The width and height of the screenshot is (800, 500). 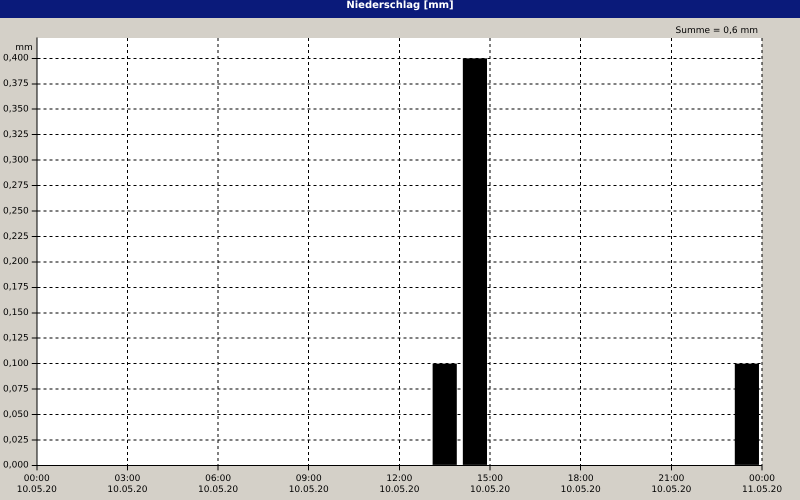 What do you see at coordinates (671, 484) in the screenshot?
I see `x-tick-label: 21:00 10.05.20` at bounding box center [671, 484].